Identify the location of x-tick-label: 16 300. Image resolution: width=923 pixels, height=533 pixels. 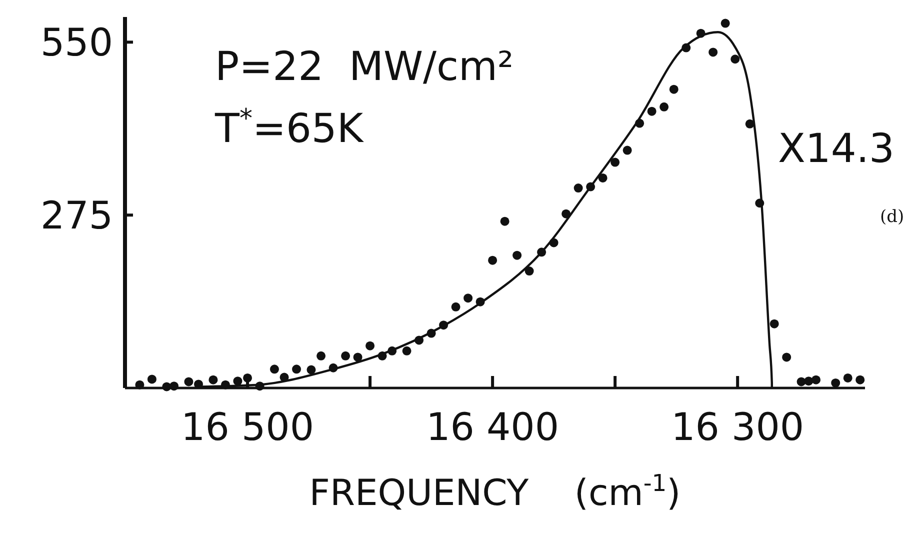
(737, 427).